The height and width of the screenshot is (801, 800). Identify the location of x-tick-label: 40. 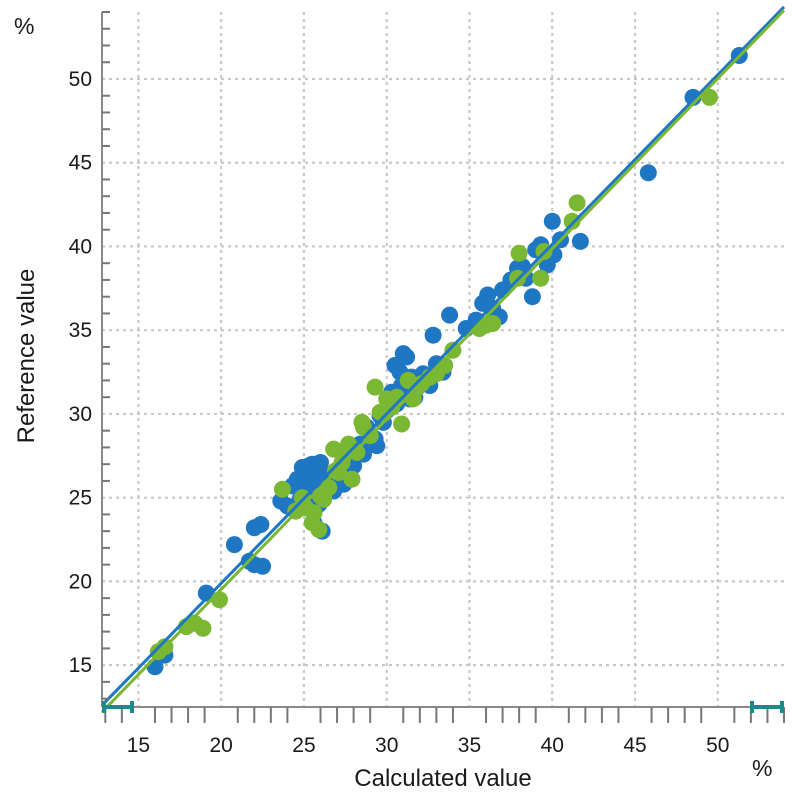
(552, 745).